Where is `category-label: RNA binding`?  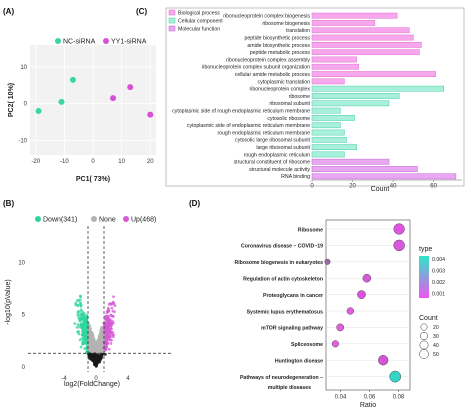 category-label: RNA binding is located at coordinates (295, 177).